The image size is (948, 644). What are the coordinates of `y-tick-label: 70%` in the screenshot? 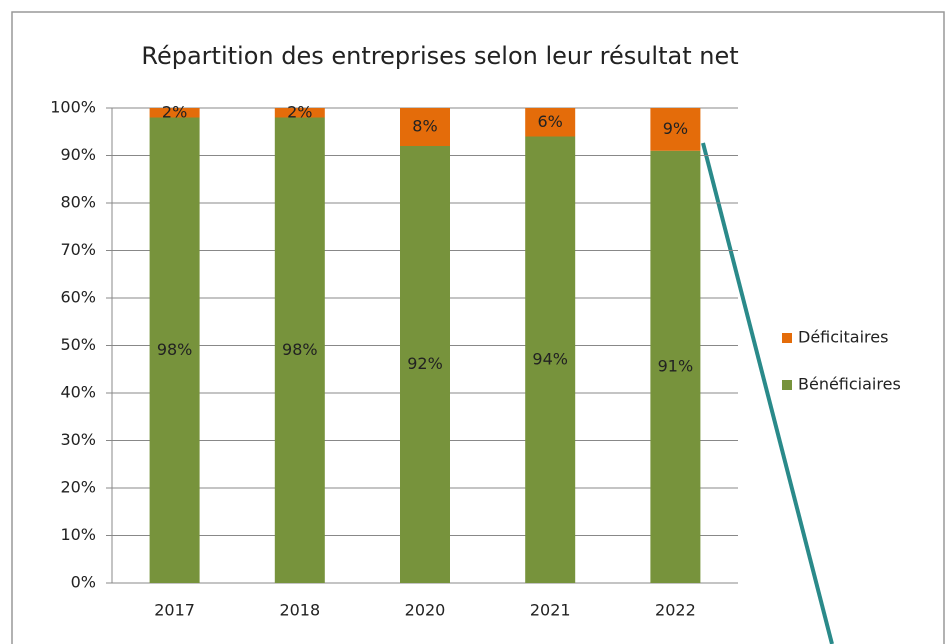 It's located at (78, 249).